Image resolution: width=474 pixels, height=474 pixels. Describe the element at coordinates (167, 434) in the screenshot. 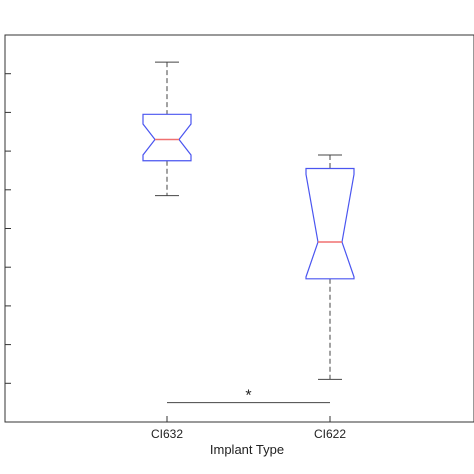

I see `x-tick-label-ci632: CI632` at that location.